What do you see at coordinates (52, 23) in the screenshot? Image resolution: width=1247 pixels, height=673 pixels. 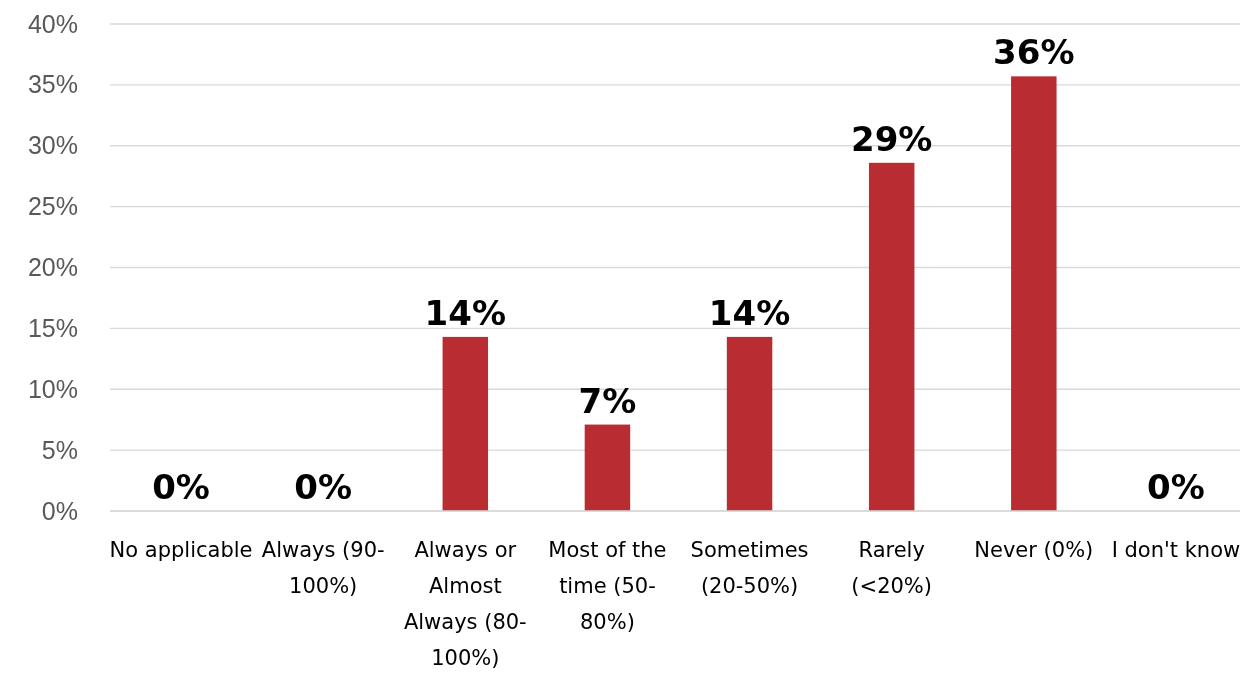 I see `y-tick-label: 40%` at bounding box center [52, 23].